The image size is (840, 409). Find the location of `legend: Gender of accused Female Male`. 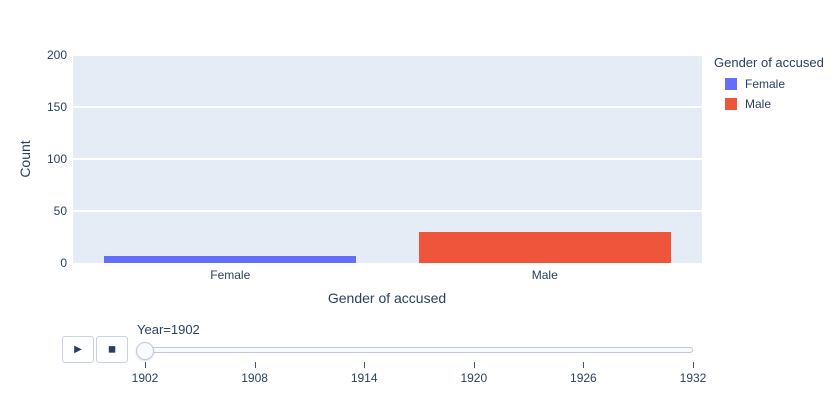

legend: Gender of accused Female Male is located at coordinates (776, 86).